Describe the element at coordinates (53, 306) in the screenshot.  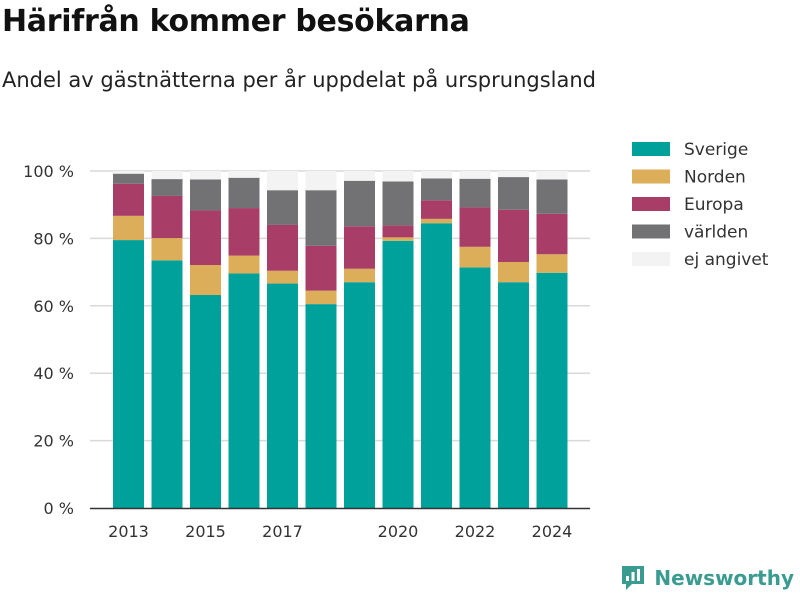
I see `y-tick-label: 60 %` at that location.